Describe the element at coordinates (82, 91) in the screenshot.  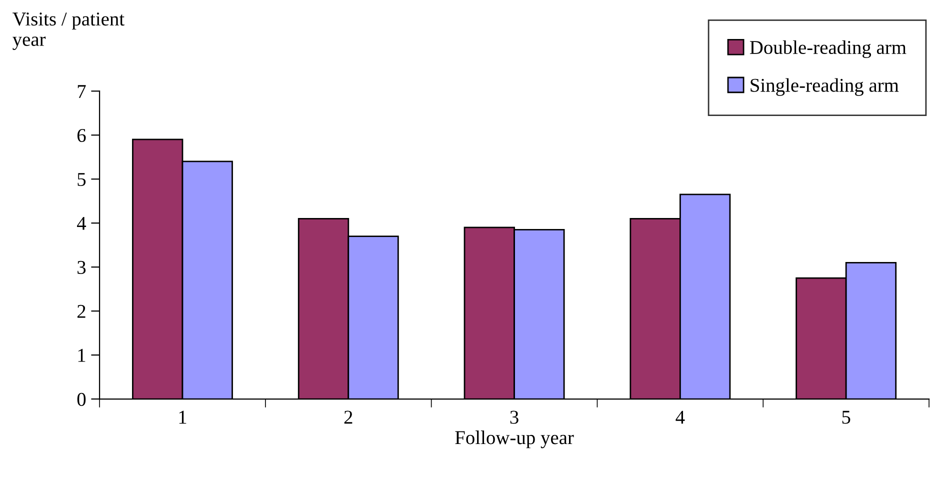
I see `y-tick-label: 7` at that location.